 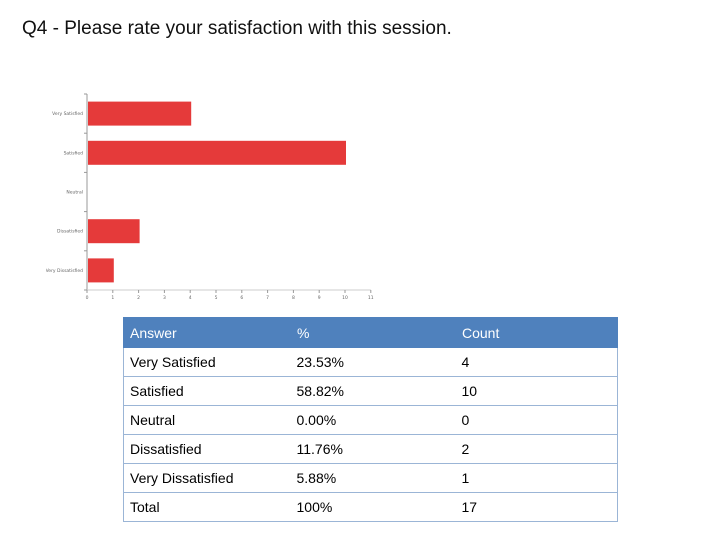 What do you see at coordinates (70, 232) in the screenshot?
I see `category-label: Dissatisfied` at bounding box center [70, 232].